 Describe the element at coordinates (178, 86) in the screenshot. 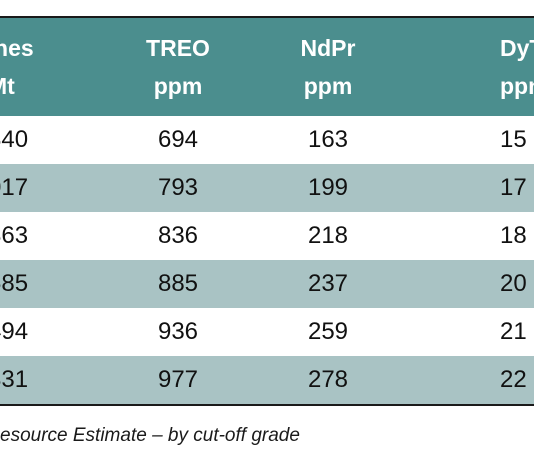

I see `header-treo-unit: ppm` at that location.